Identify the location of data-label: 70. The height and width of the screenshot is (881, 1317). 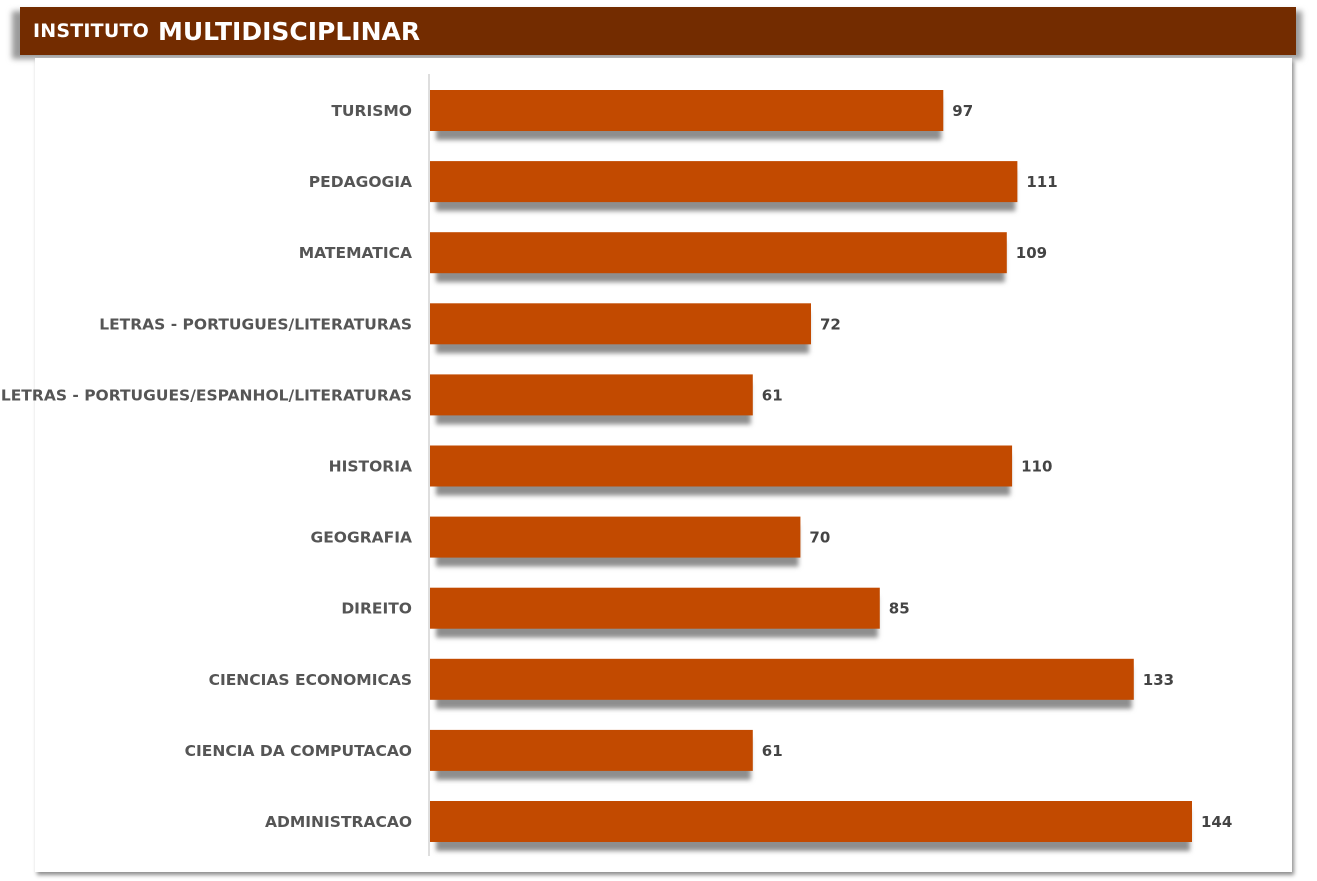
(819, 538).